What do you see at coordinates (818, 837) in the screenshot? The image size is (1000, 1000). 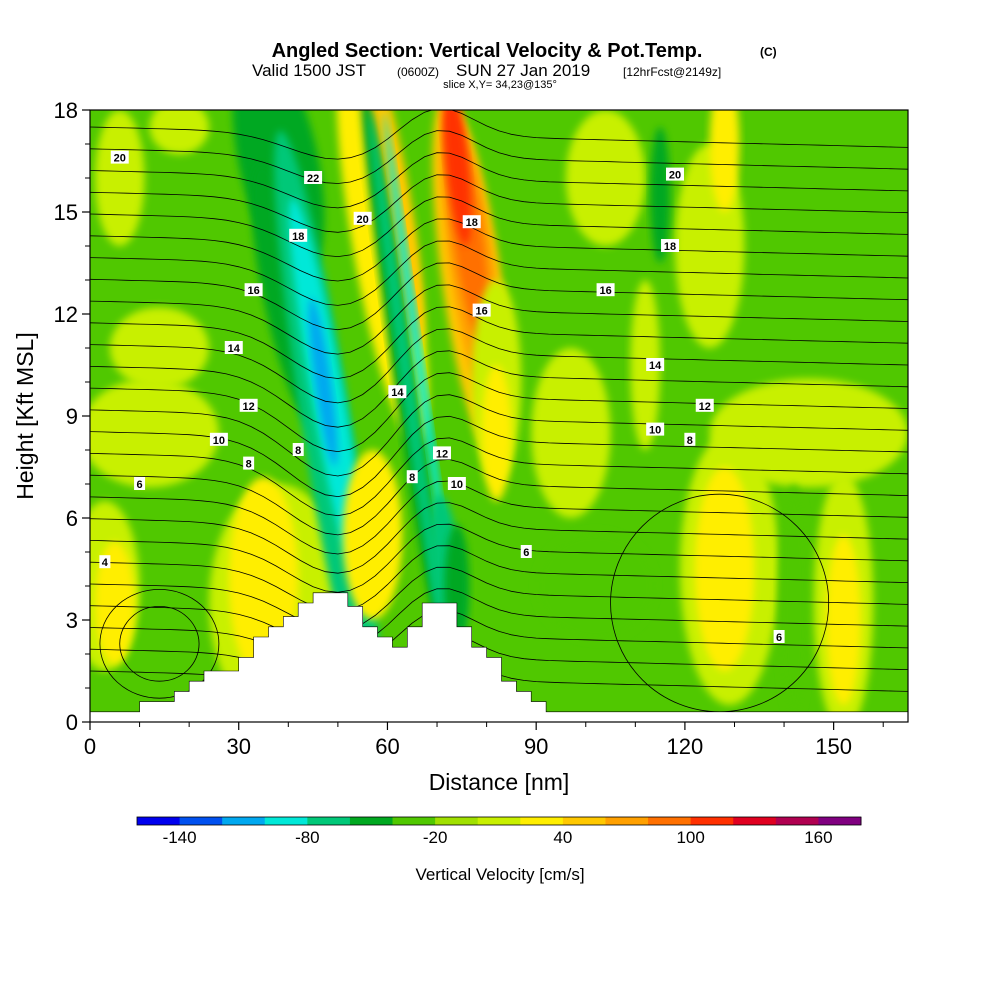 I see `colorbar-tick-label: 160` at bounding box center [818, 837].